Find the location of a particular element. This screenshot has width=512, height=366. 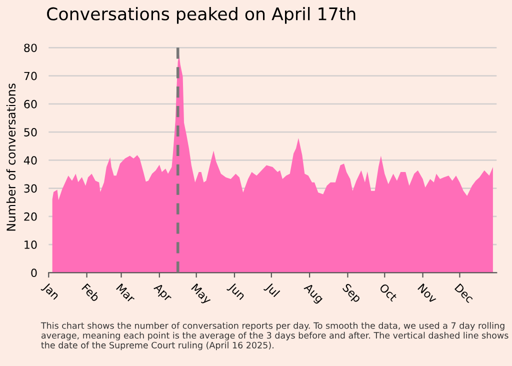

x-tick-label: Sep is located at coordinates (351, 293).